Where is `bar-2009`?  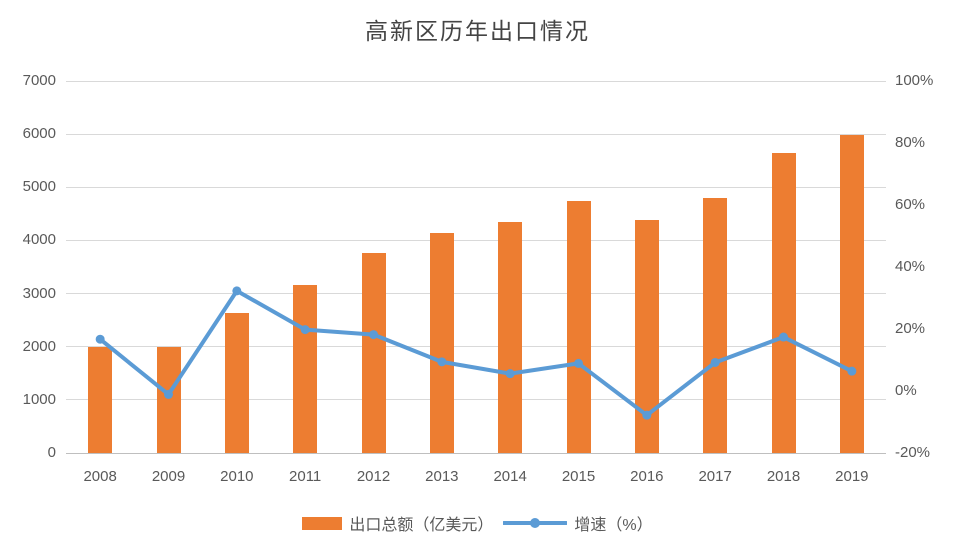
bar-2009 is located at coordinates (168, 399).